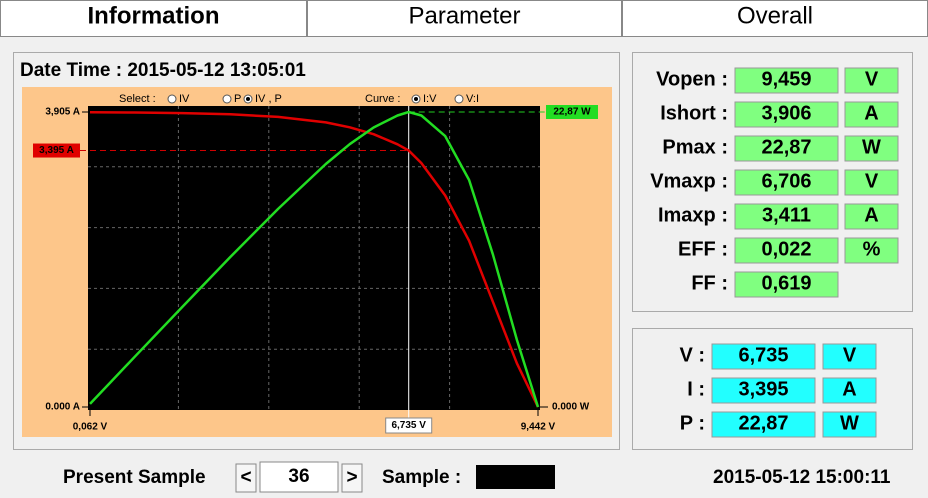 This screenshot has width=928, height=498. I want to click on cursor-current-box, so click(56, 150).